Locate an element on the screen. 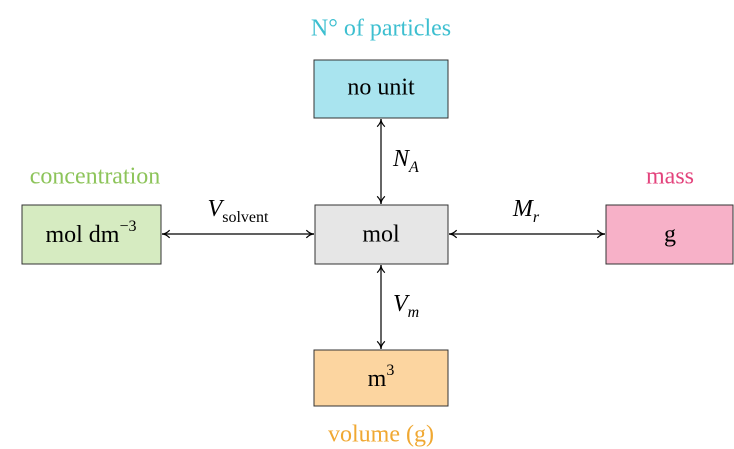  subscript: A is located at coordinates (413, 167).